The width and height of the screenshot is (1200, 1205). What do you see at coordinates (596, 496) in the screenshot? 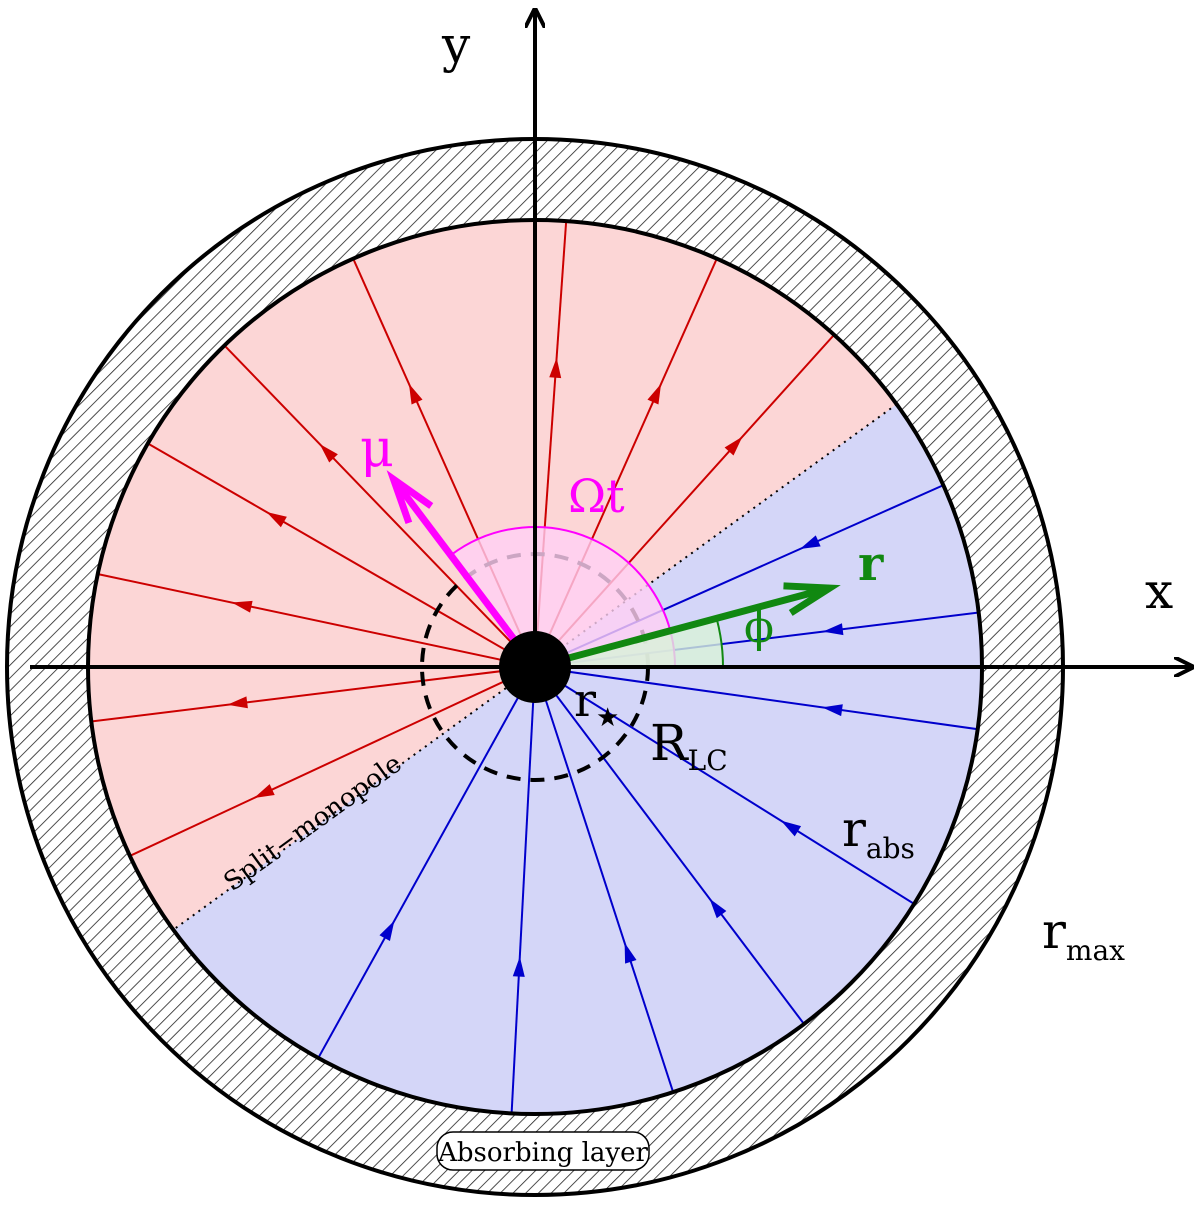
I see `omega-t-label: Ωt` at bounding box center [596, 496].